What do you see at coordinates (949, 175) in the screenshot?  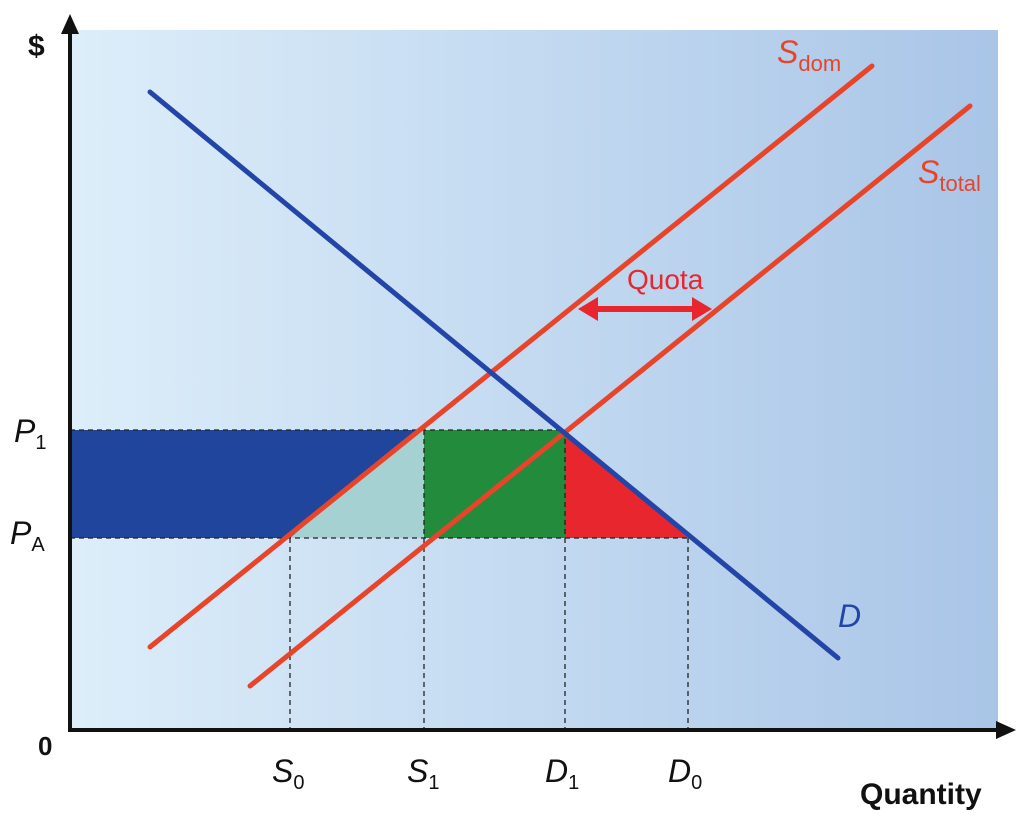 I see `curve-label-s-total: Stotal` at bounding box center [949, 175].